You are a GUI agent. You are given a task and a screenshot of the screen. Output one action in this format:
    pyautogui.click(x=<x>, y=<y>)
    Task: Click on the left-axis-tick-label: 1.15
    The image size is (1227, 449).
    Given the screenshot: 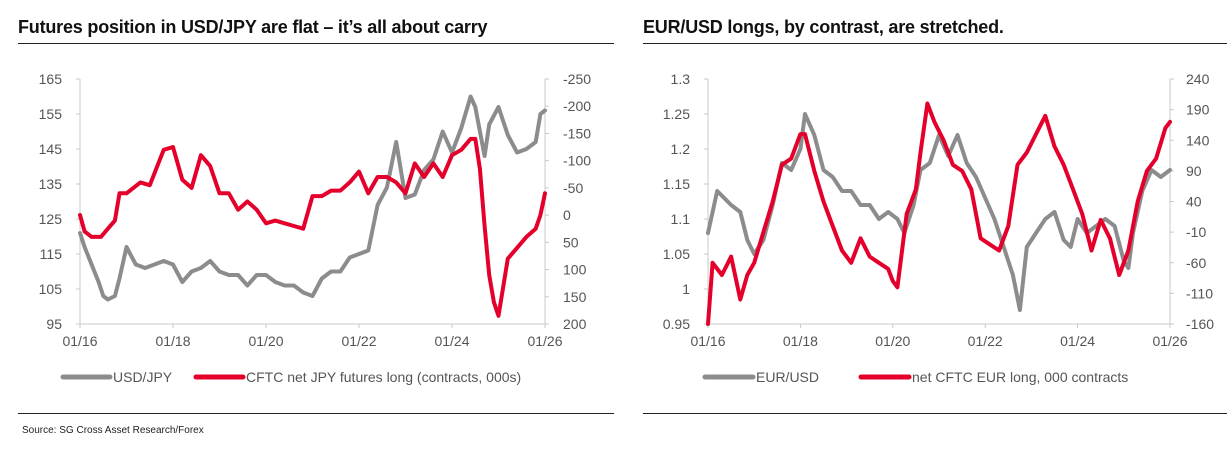 What is the action you would take?
    pyautogui.click(x=676, y=184)
    